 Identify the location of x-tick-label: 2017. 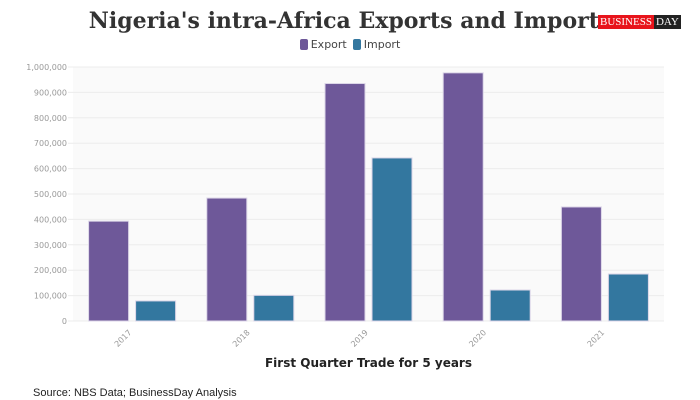
(123, 338).